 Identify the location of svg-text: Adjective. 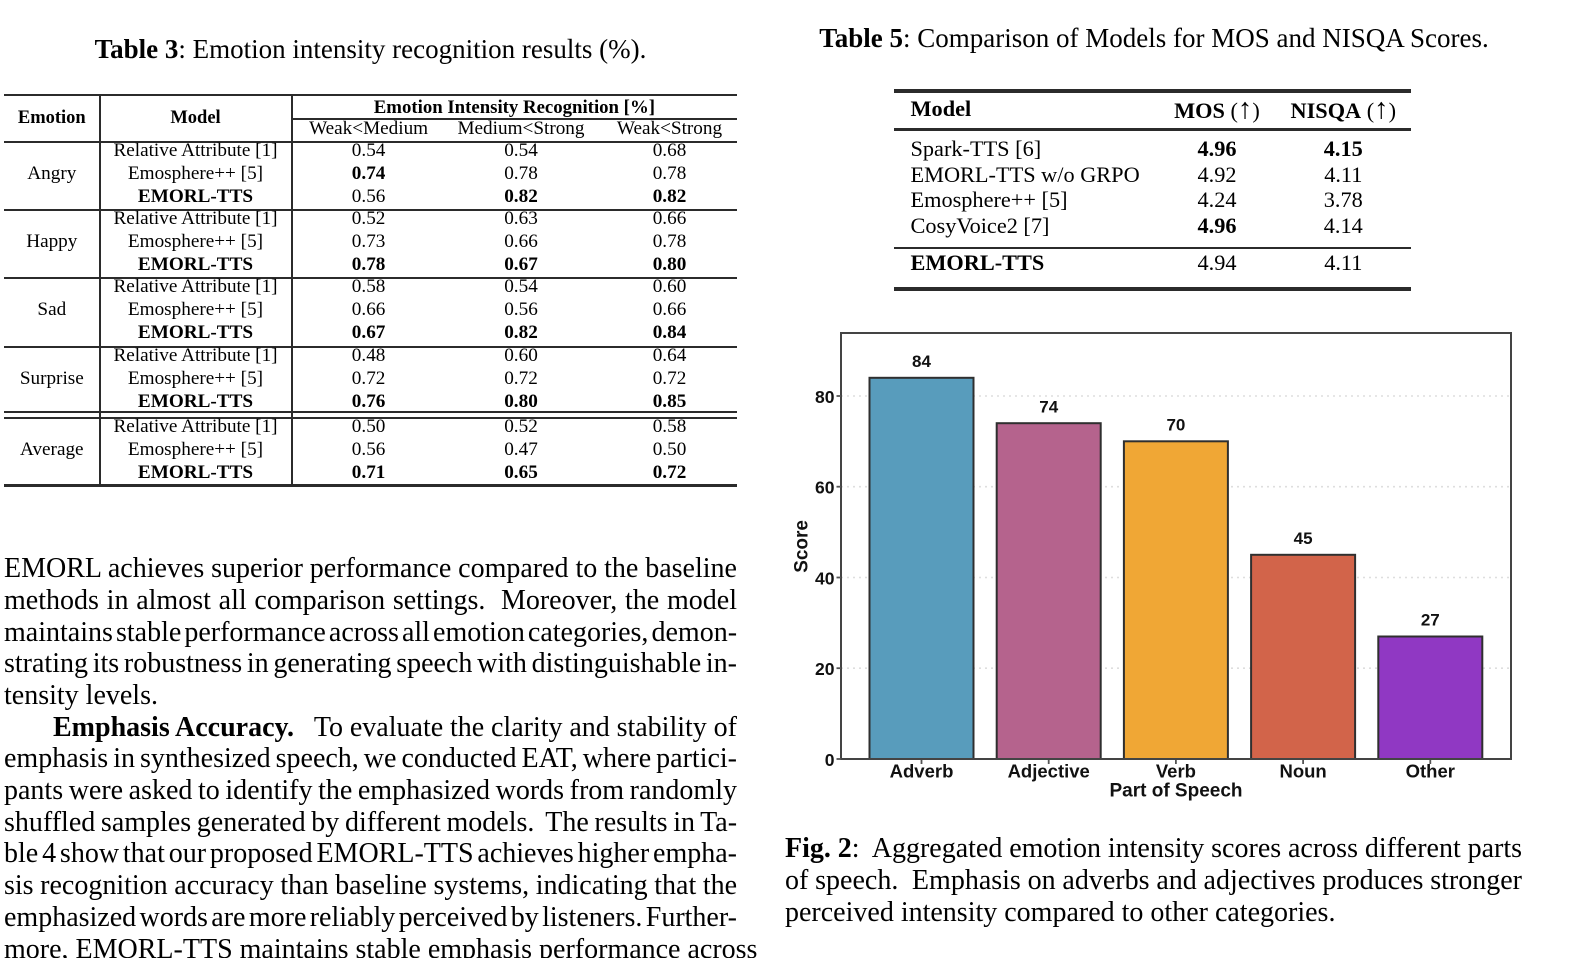
(1049, 770).